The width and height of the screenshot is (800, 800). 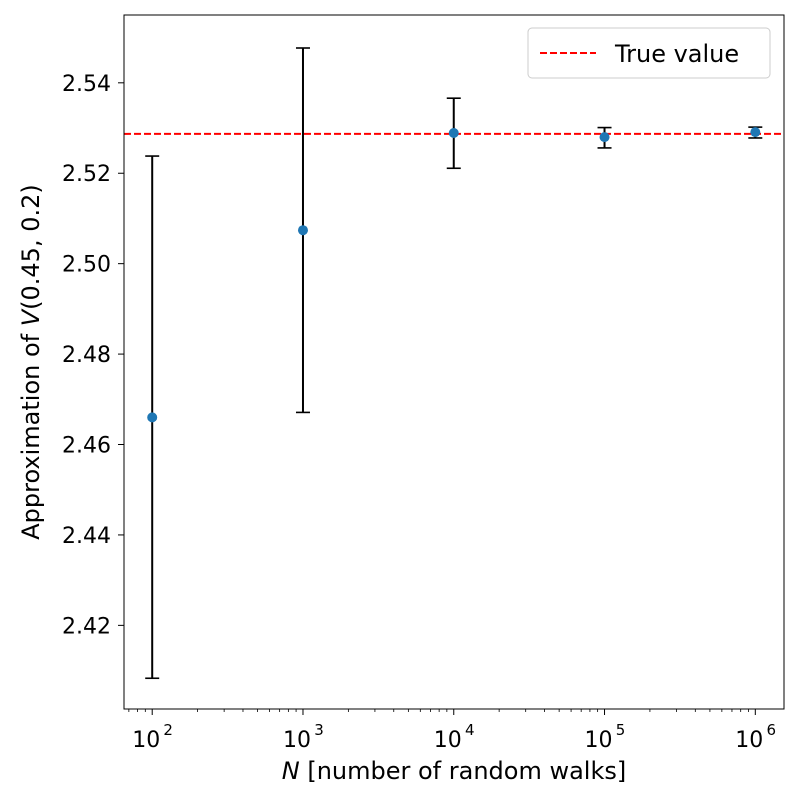 I want to click on x-tick-exponent: 2, so click(x=168, y=730).